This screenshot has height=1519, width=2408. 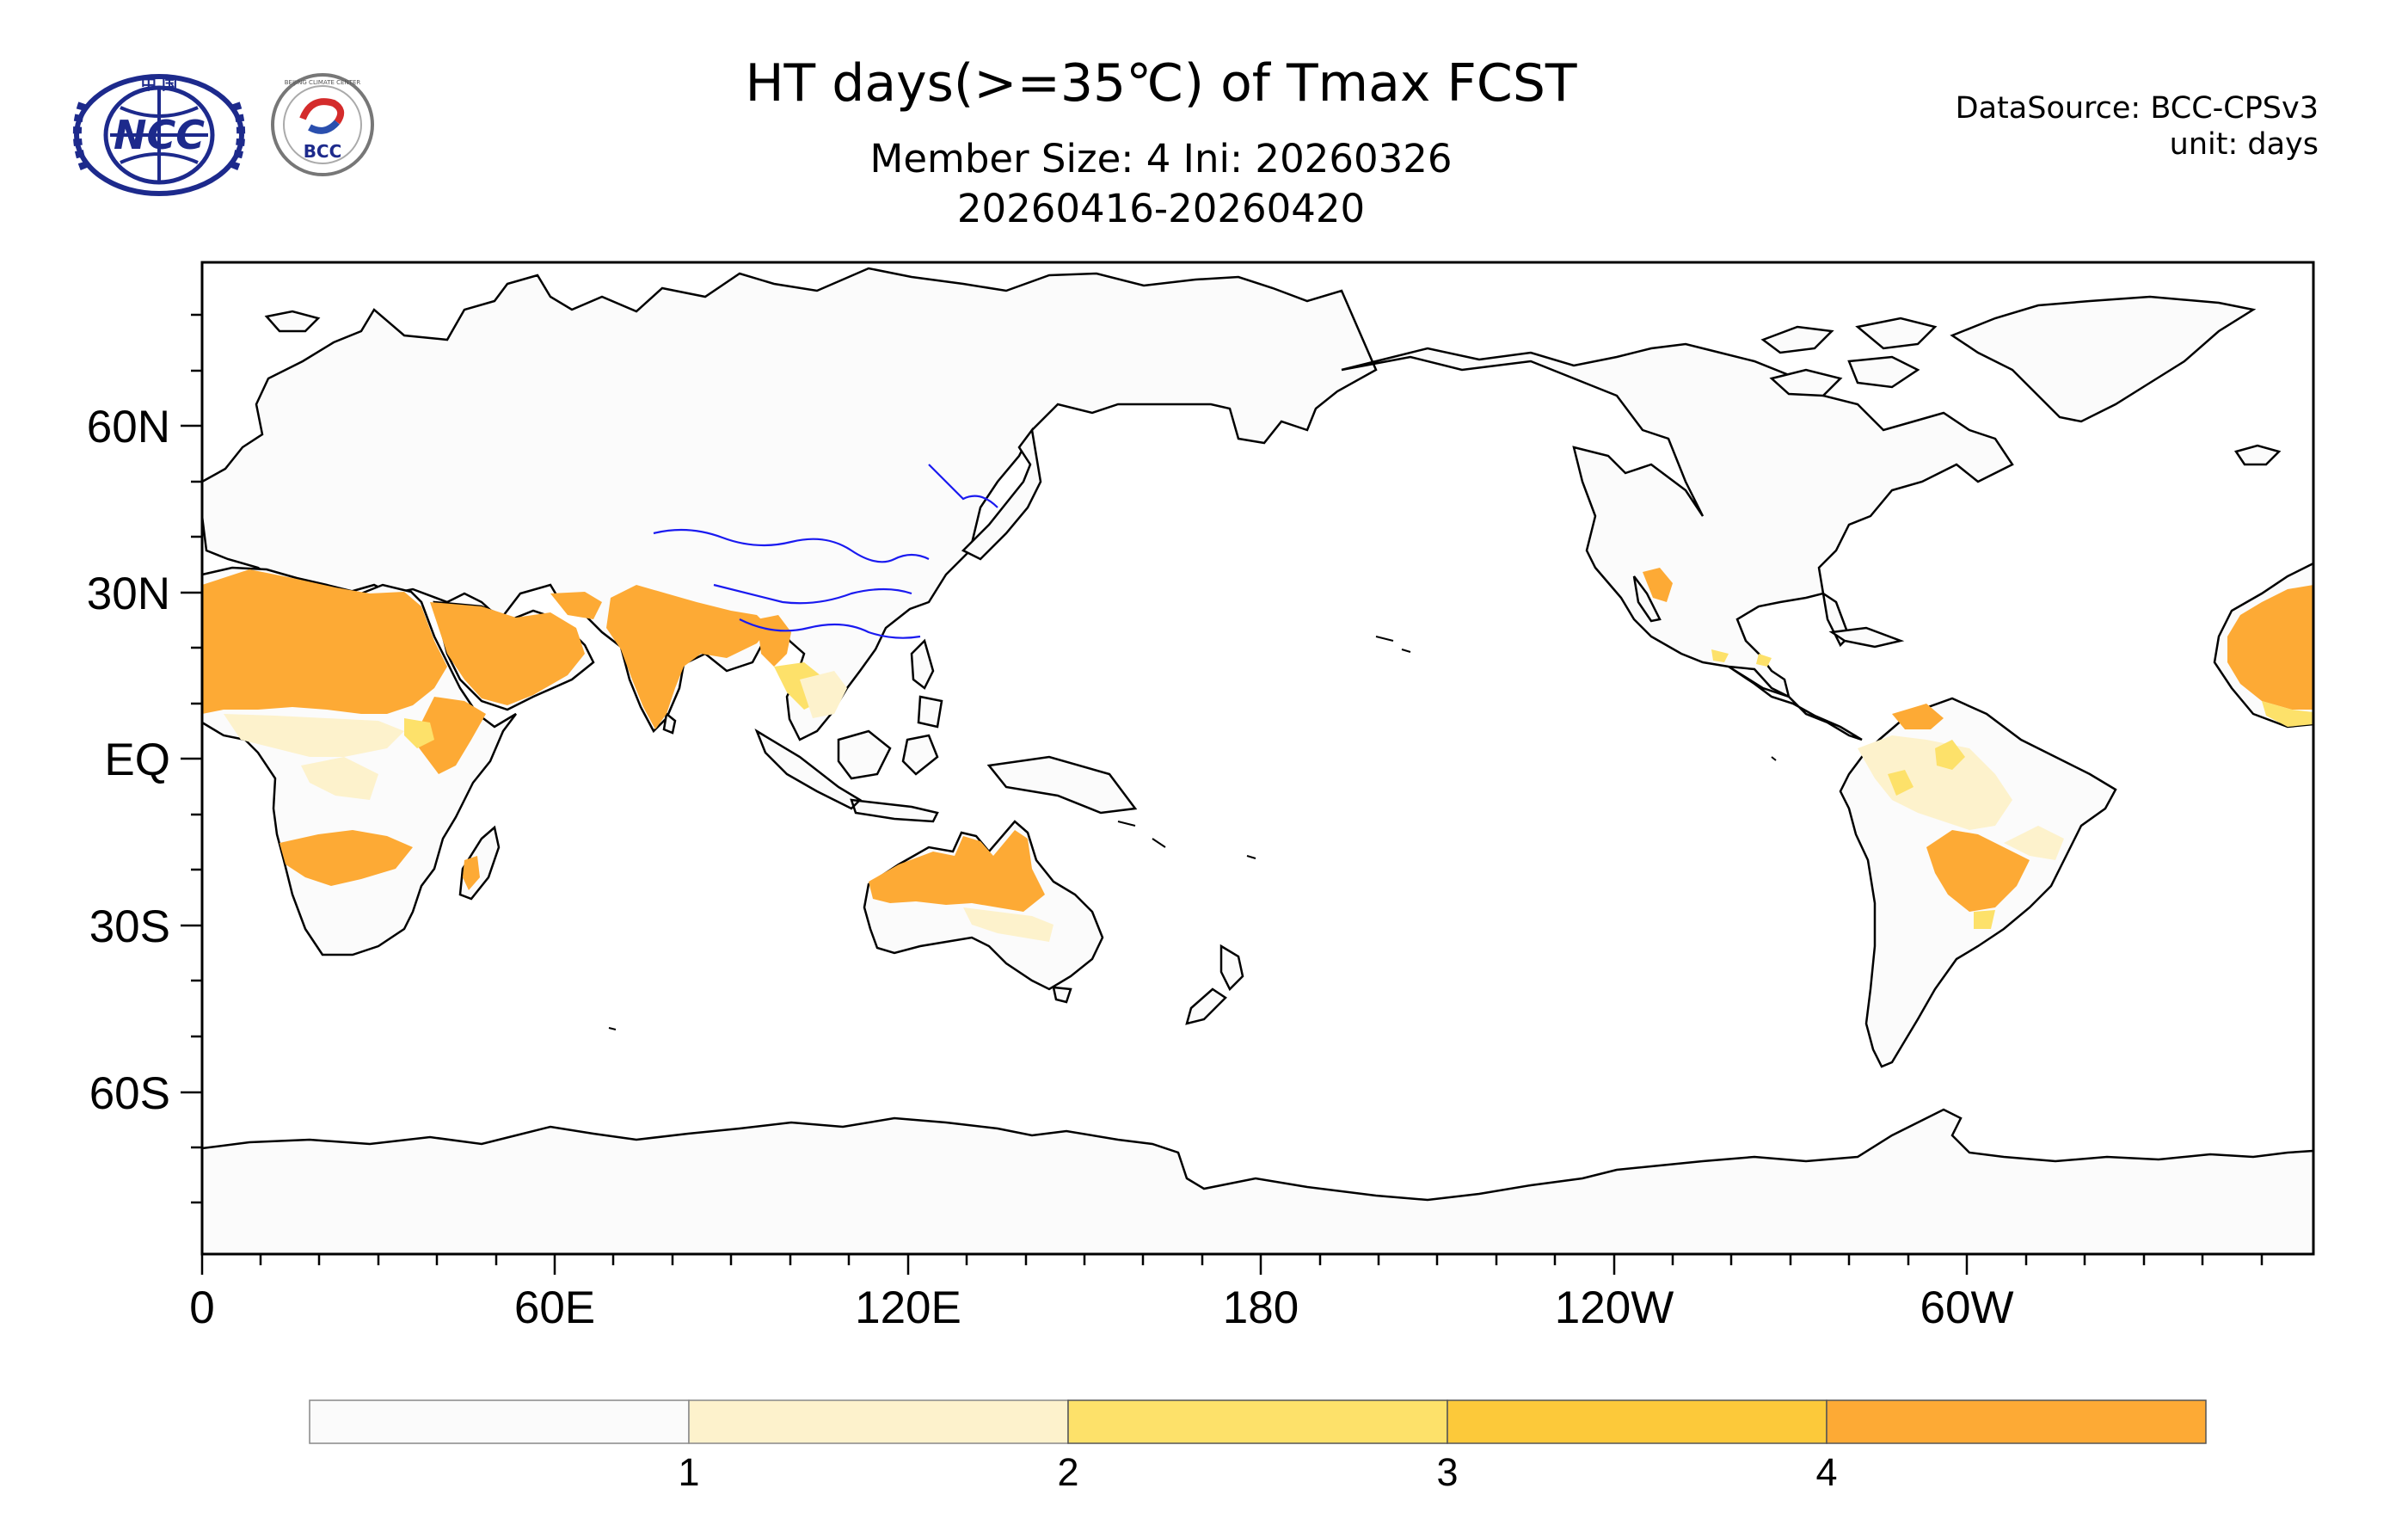 What do you see at coordinates (688, 657) in the screenshot?
I see `shade-india-4days` at bounding box center [688, 657].